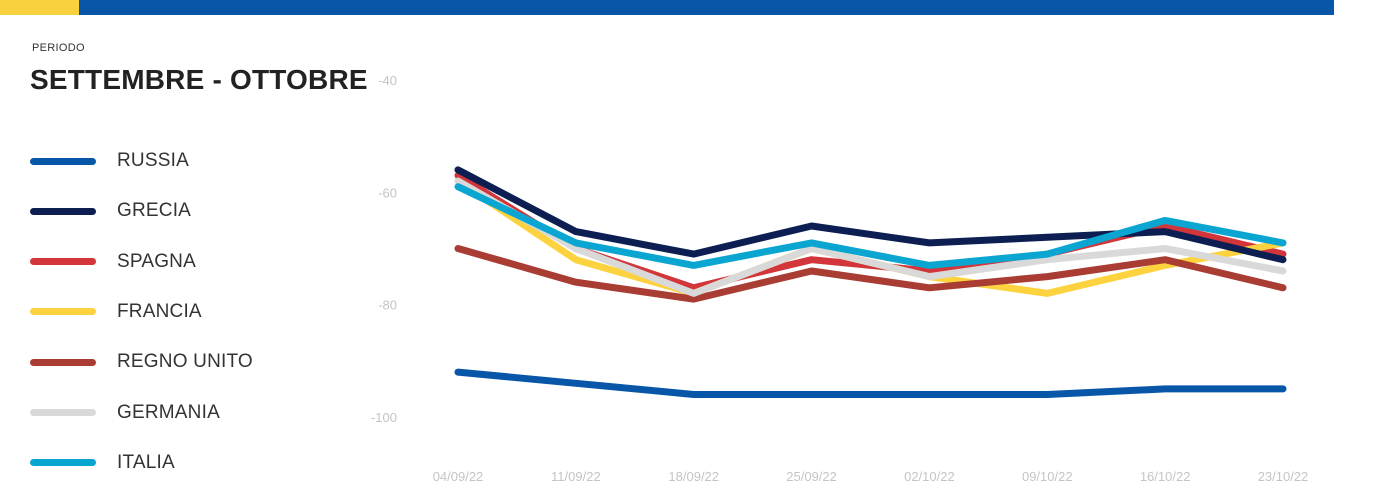 Image resolution: width=1374 pixels, height=484 pixels. Describe the element at coordinates (870, 226) in the screenshot. I see `series-line-italia` at that location.